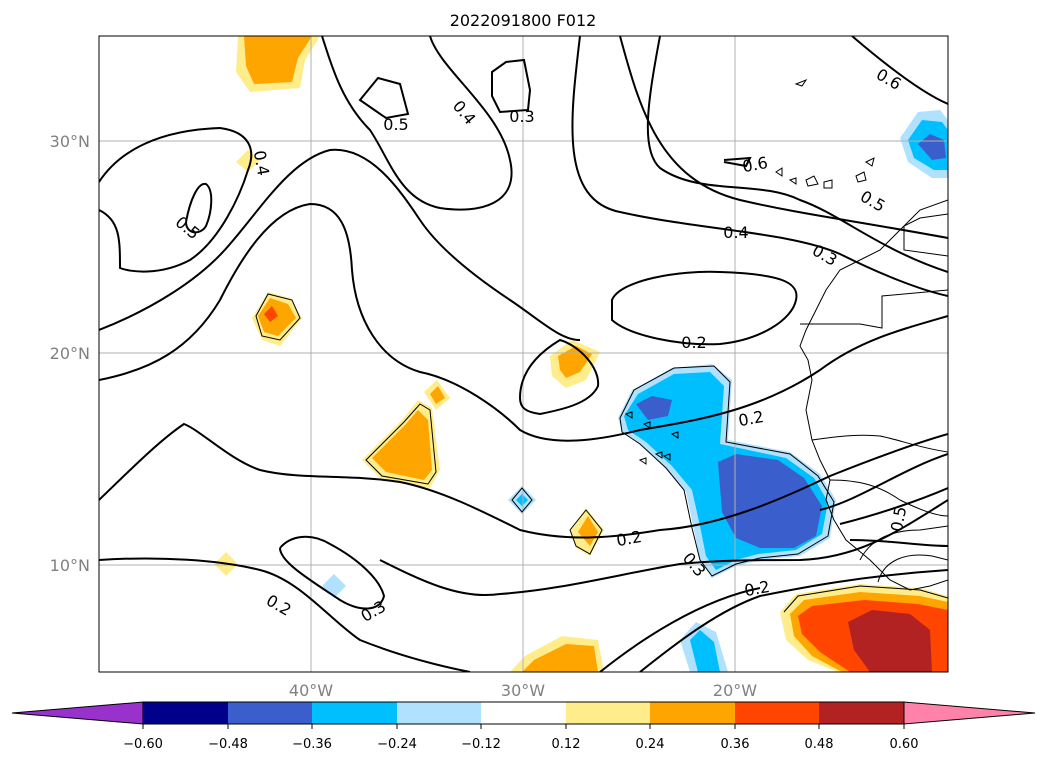 The image size is (1047, 765). I want to click on colorbar-tick-label: 0.36, so click(735, 744).